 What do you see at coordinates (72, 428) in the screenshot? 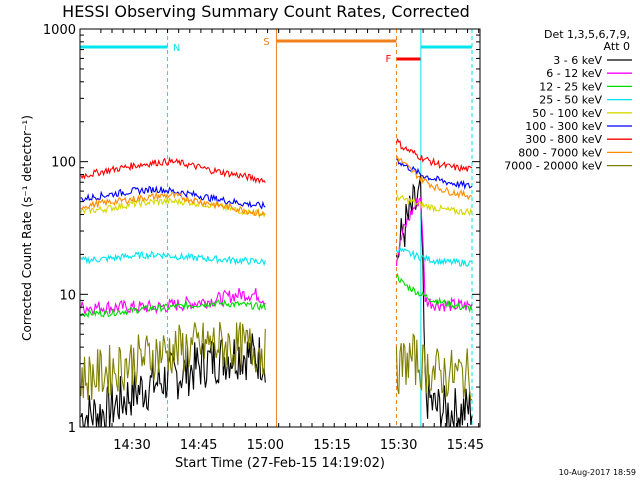
I see `y-tick-label: 1` at bounding box center [72, 428].